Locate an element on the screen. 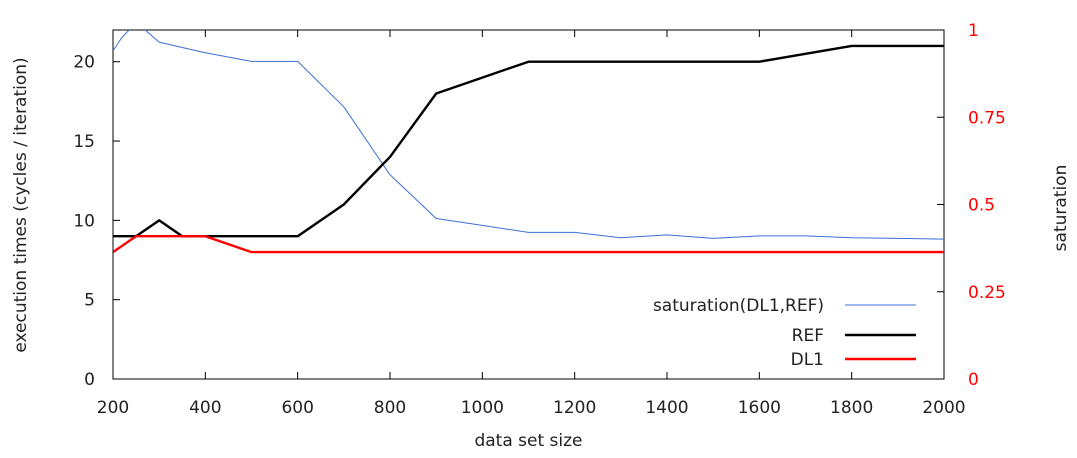 This screenshot has height=458, width=1077. y2-tick-label: 1 is located at coordinates (973, 31).